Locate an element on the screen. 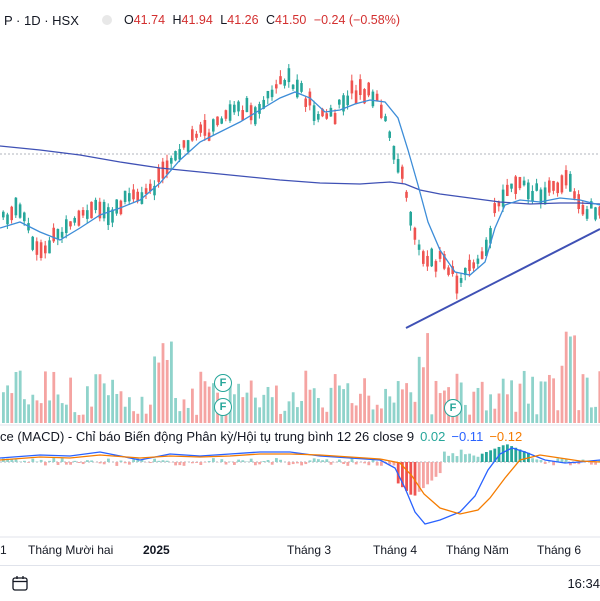  badge-label: F is located at coordinates (453, 408).